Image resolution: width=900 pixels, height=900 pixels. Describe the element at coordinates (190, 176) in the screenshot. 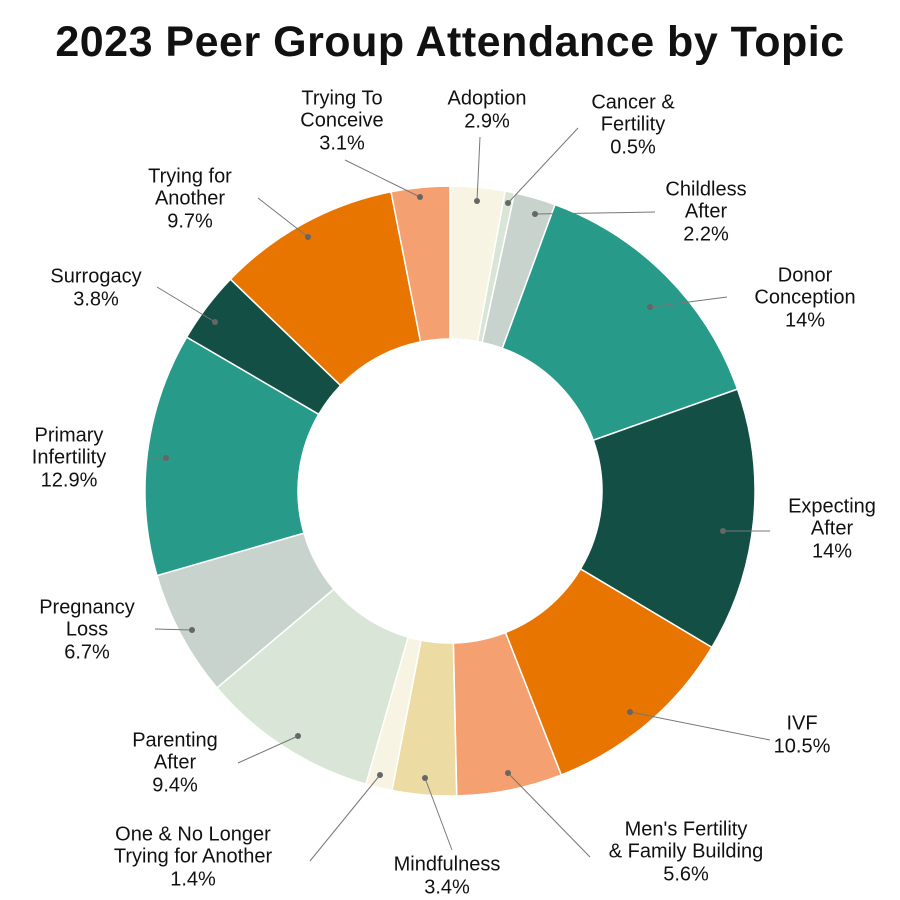

I see `slice-label: Trying for` at that location.